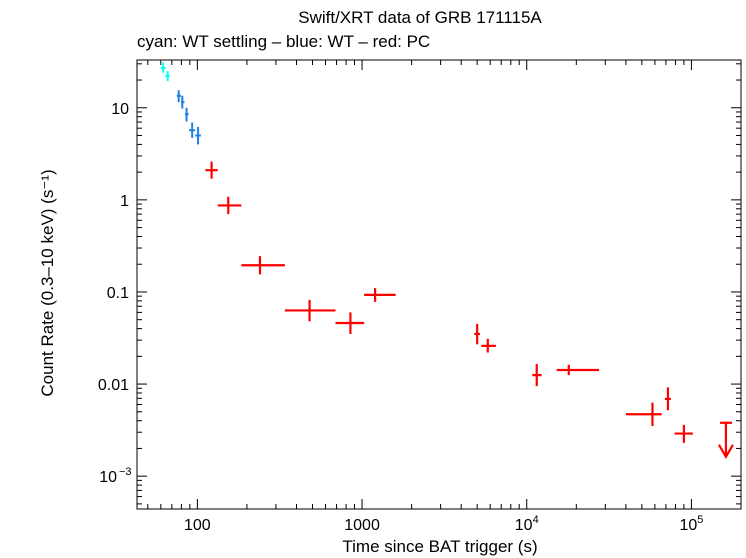 The width and height of the screenshot is (746, 558). What do you see at coordinates (118, 293) in the screenshot?
I see `y-tick-label: 0.1` at bounding box center [118, 293].